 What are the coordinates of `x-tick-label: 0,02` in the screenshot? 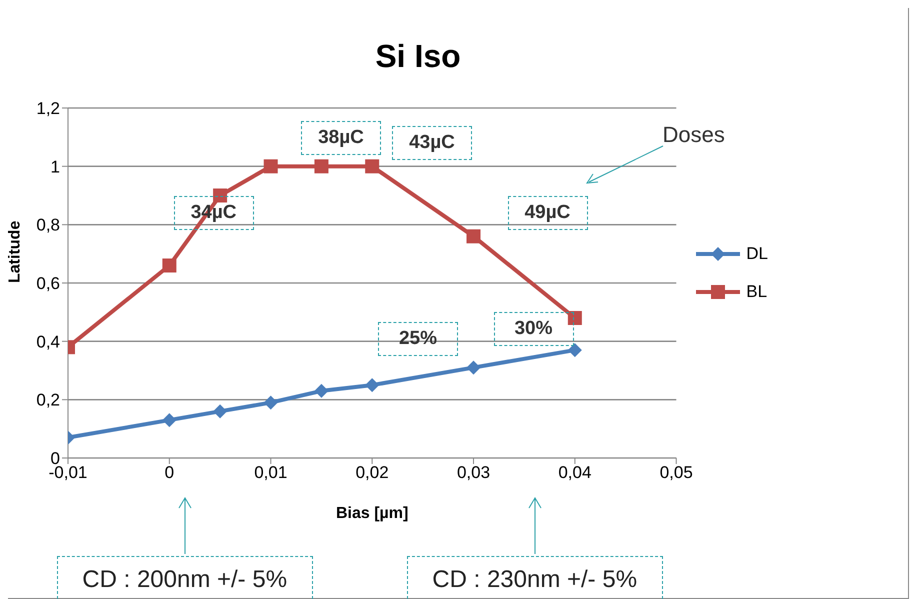 It's located at (372, 472).